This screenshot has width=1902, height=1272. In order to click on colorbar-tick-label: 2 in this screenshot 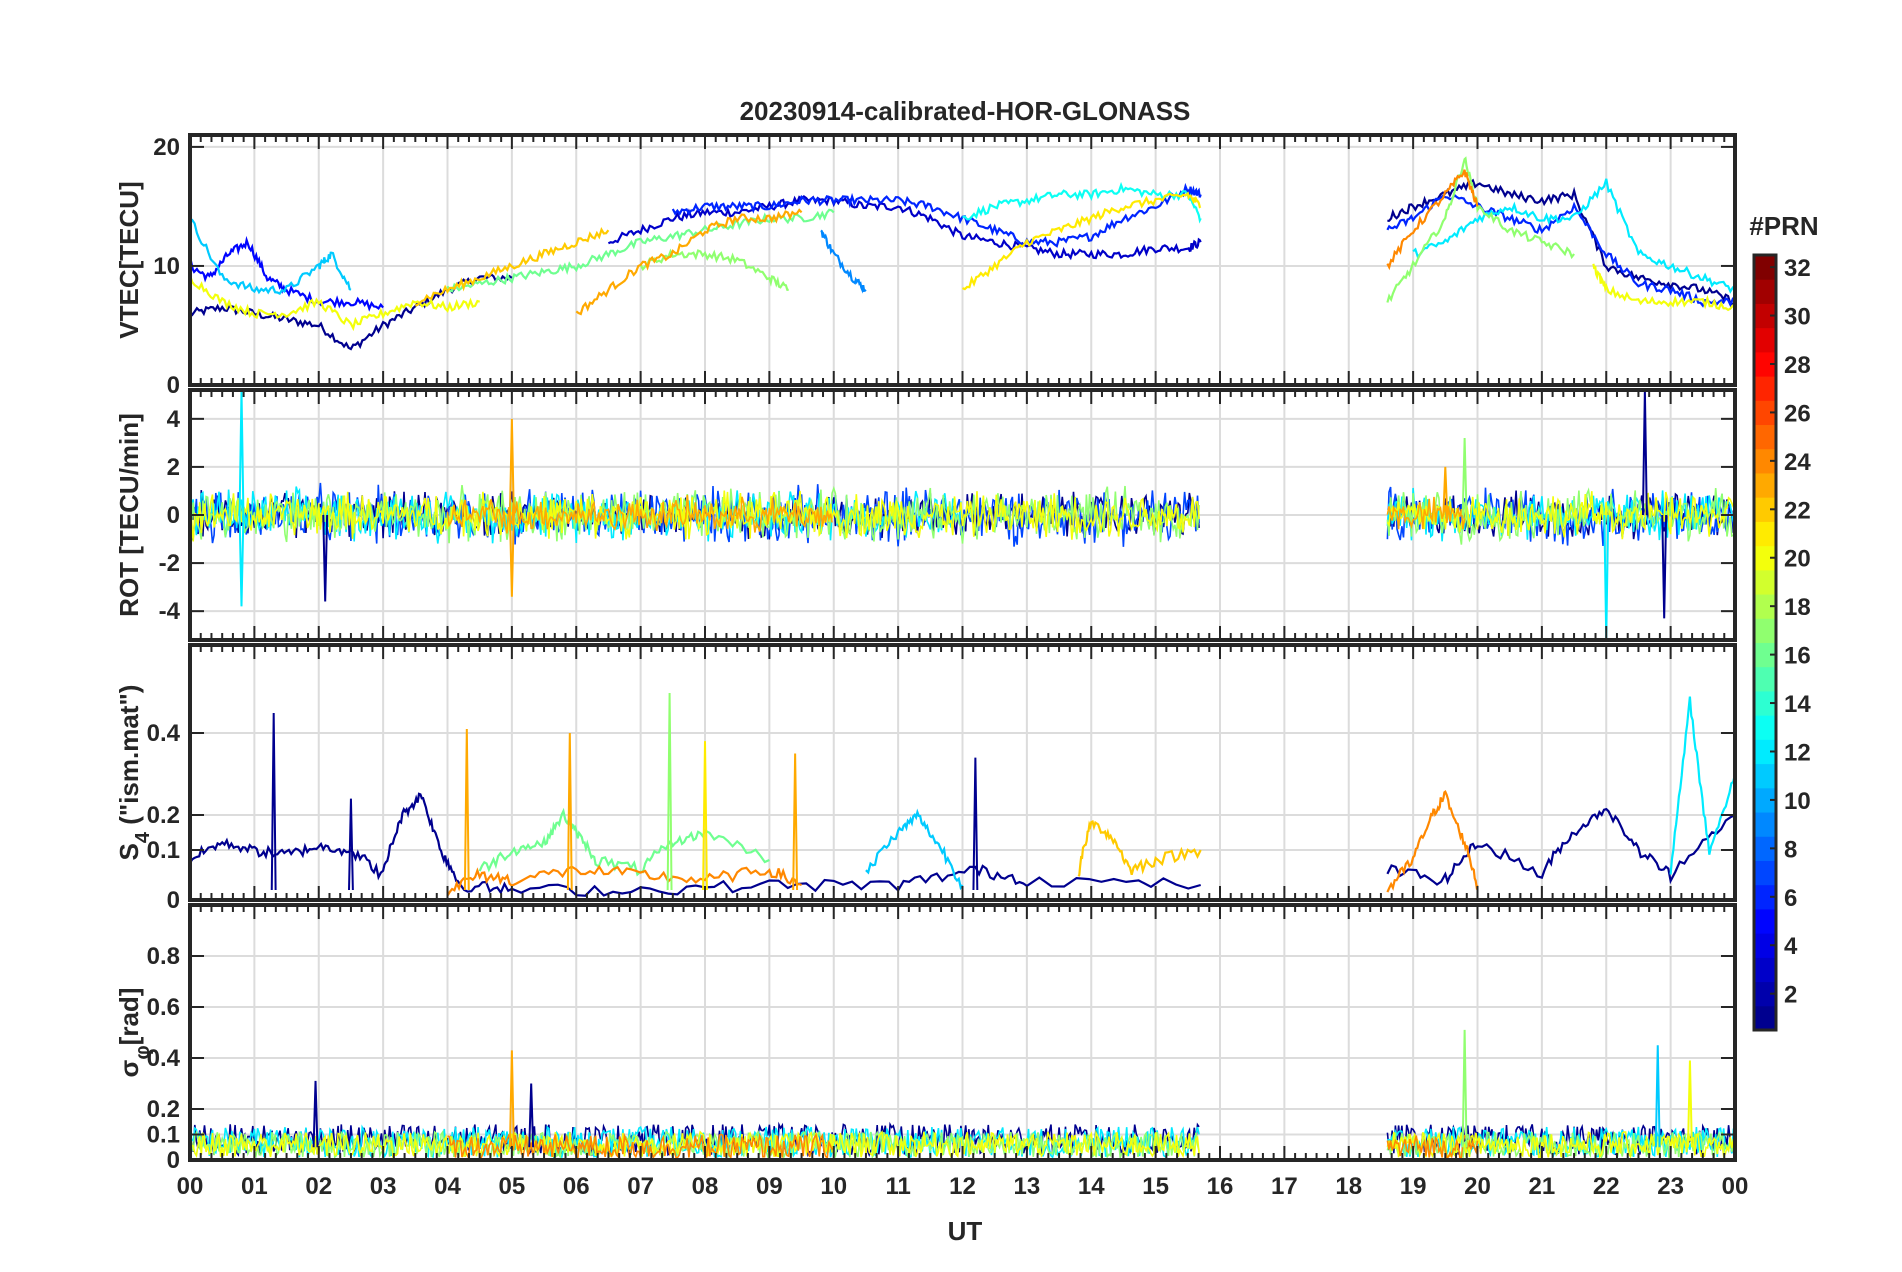, I will do `click(1790, 995)`.